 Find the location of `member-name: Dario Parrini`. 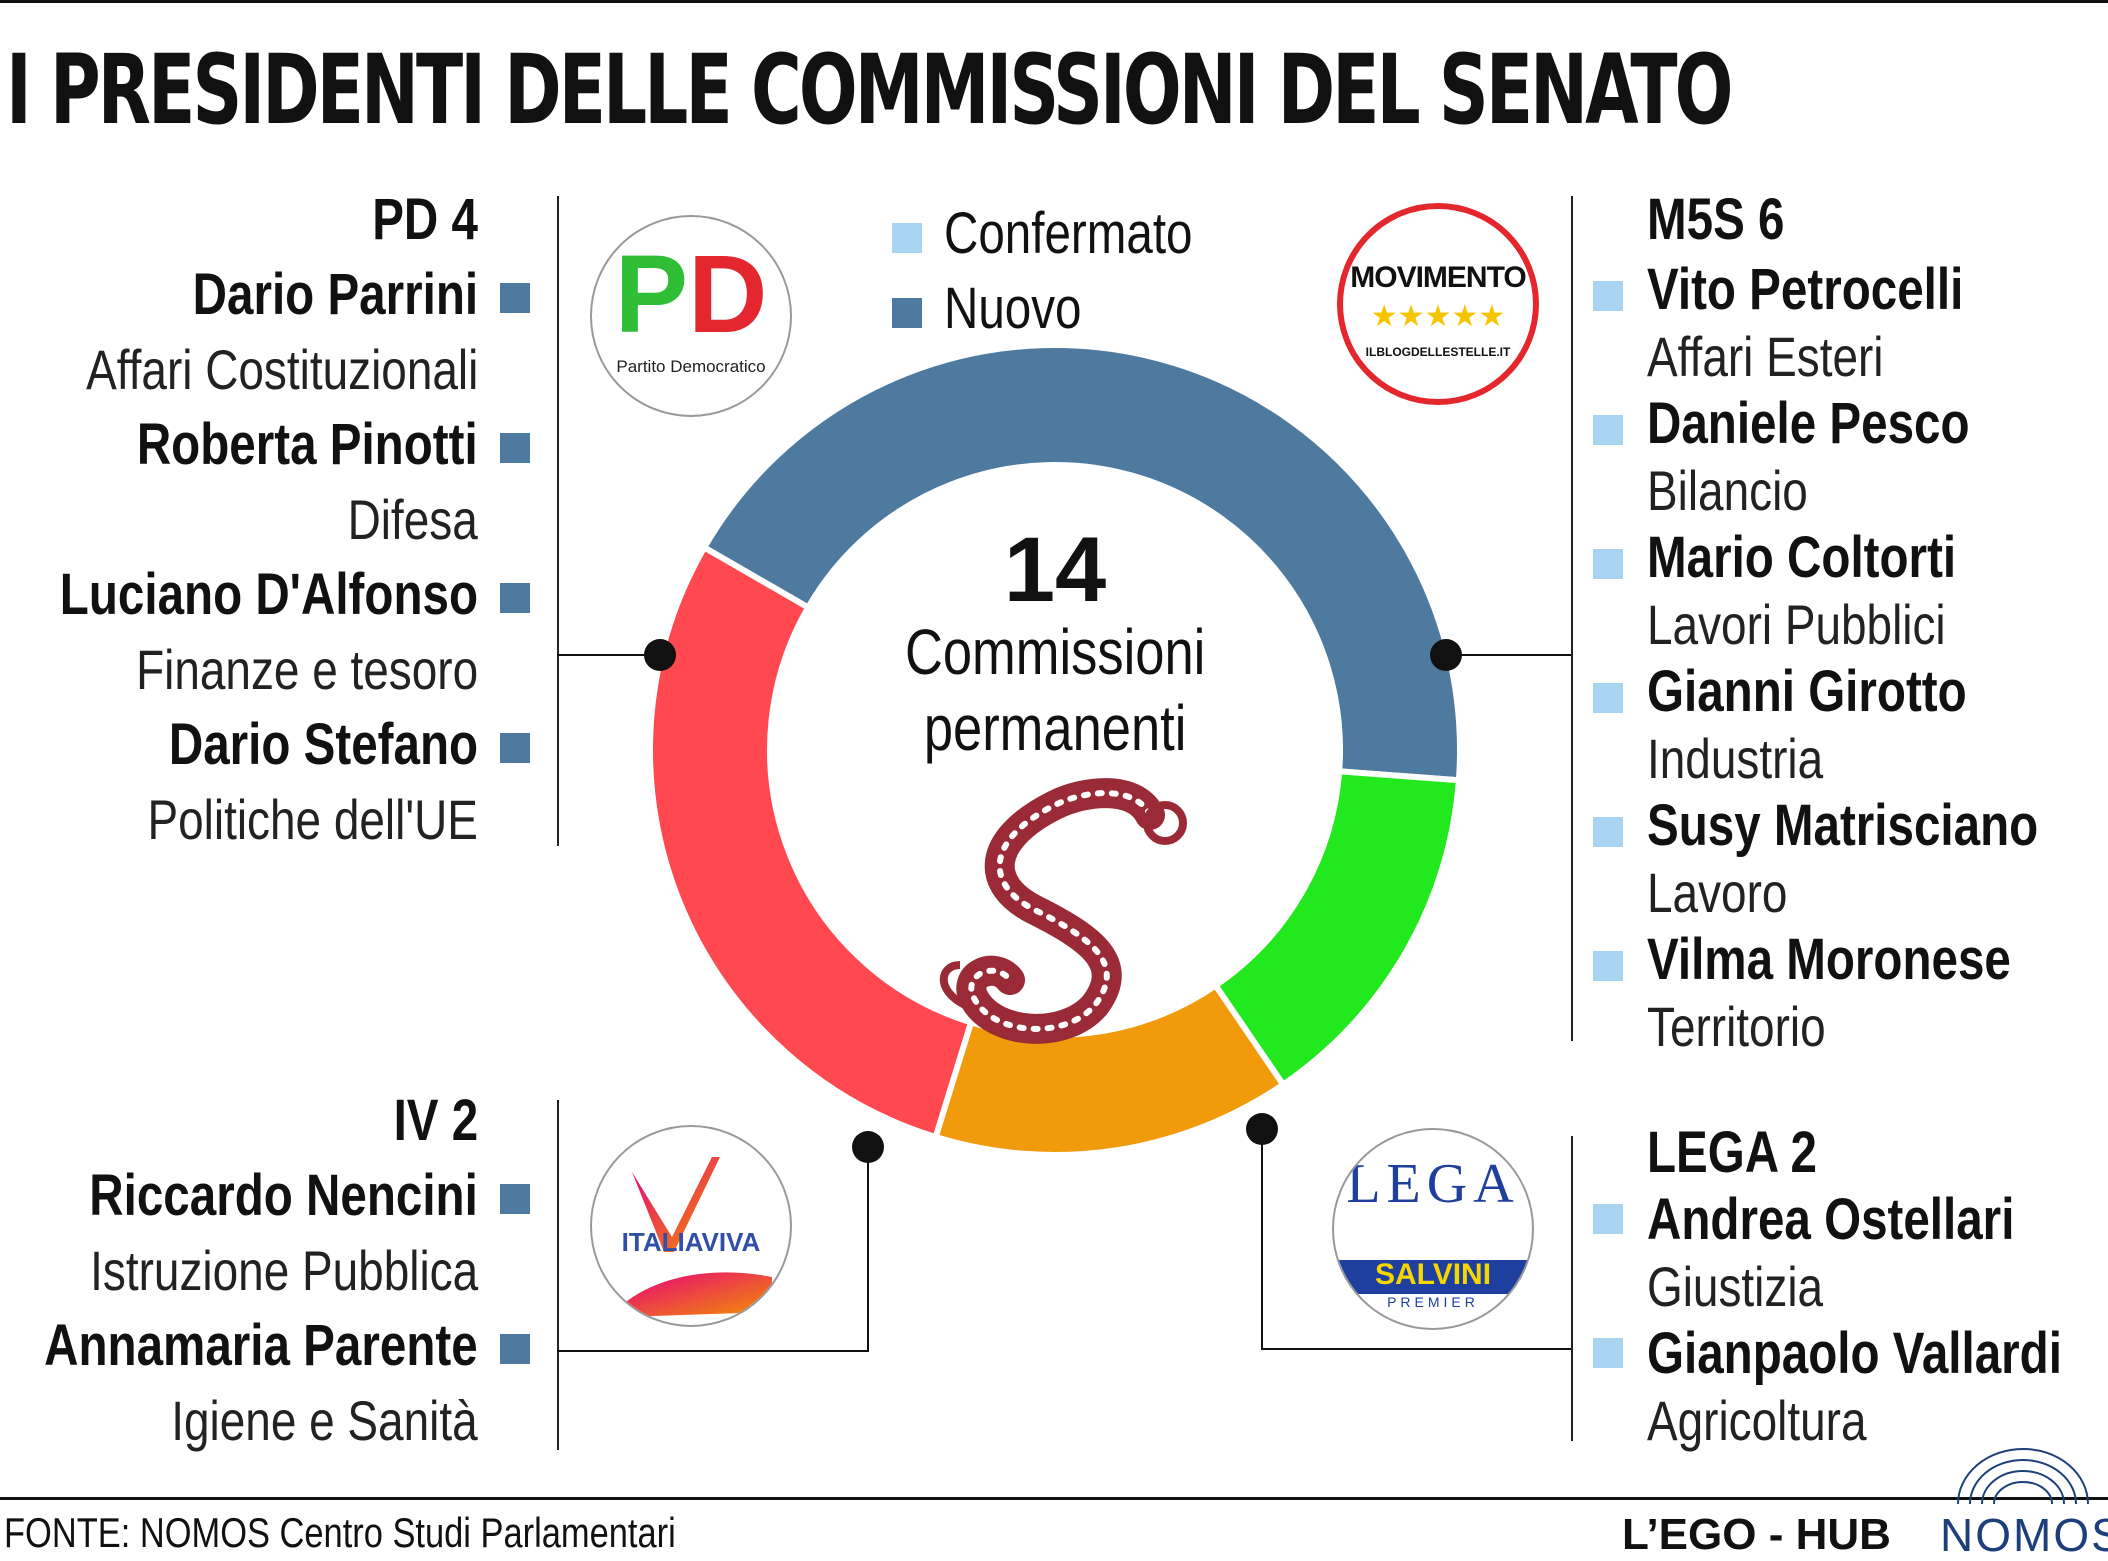

member-name: Dario Parrini is located at coordinates (335, 294).